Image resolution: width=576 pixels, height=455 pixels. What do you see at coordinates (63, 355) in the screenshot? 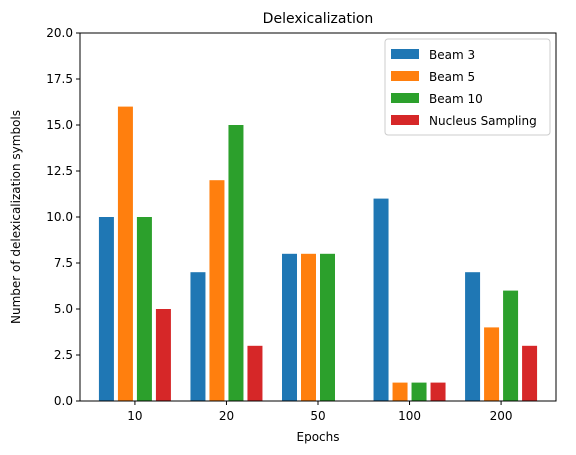
I see `y-tick-label: 2.5` at bounding box center [63, 355].